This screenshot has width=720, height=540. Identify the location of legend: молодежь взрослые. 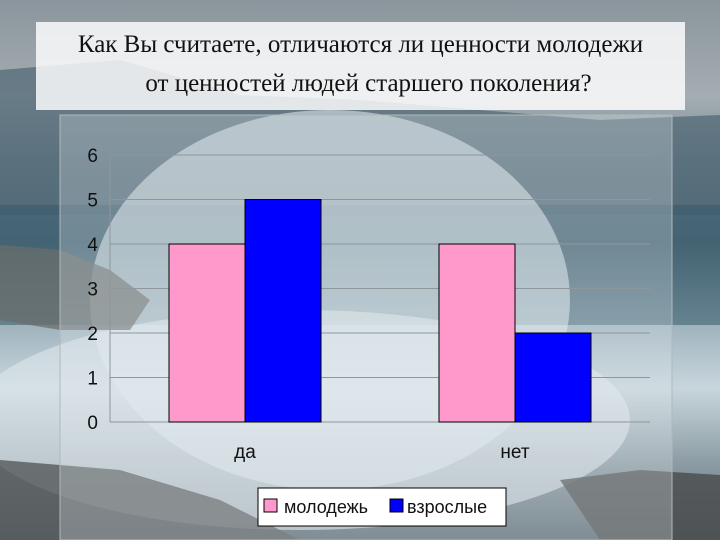
(382, 507).